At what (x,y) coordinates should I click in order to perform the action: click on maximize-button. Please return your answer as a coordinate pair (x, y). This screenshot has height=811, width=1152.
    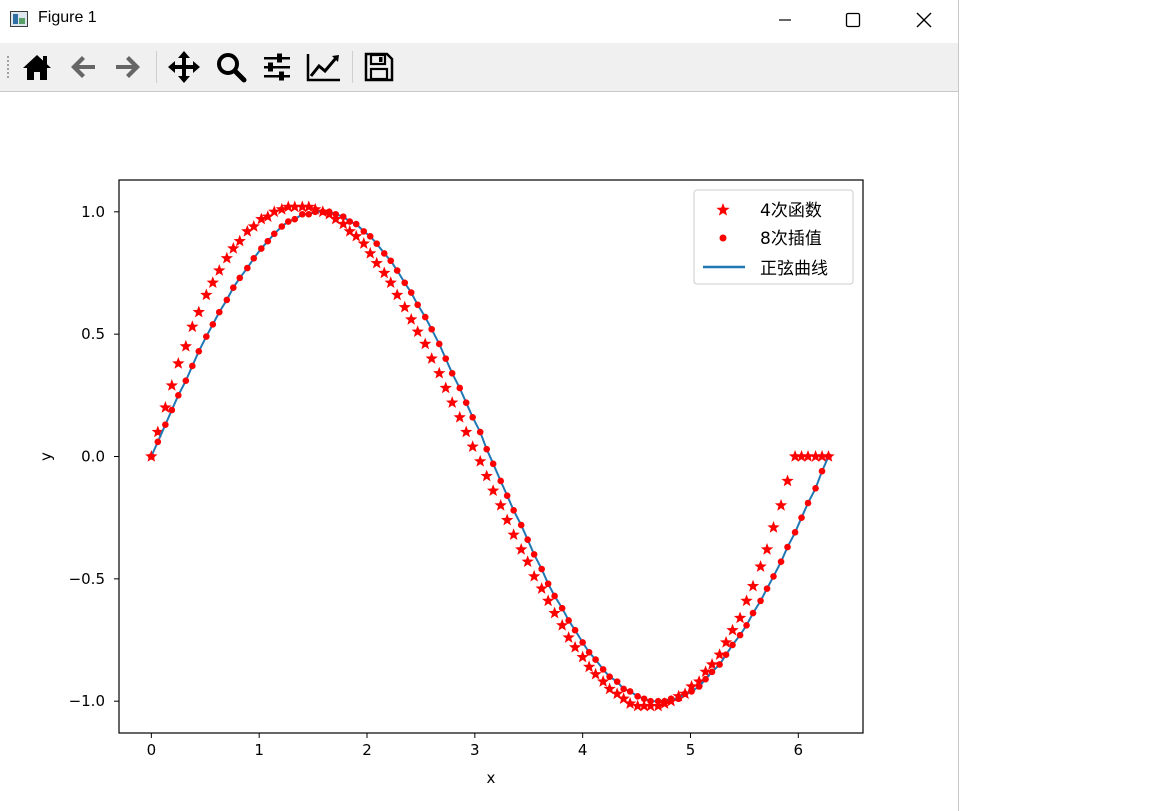
    Looking at the image, I should click on (853, 20).